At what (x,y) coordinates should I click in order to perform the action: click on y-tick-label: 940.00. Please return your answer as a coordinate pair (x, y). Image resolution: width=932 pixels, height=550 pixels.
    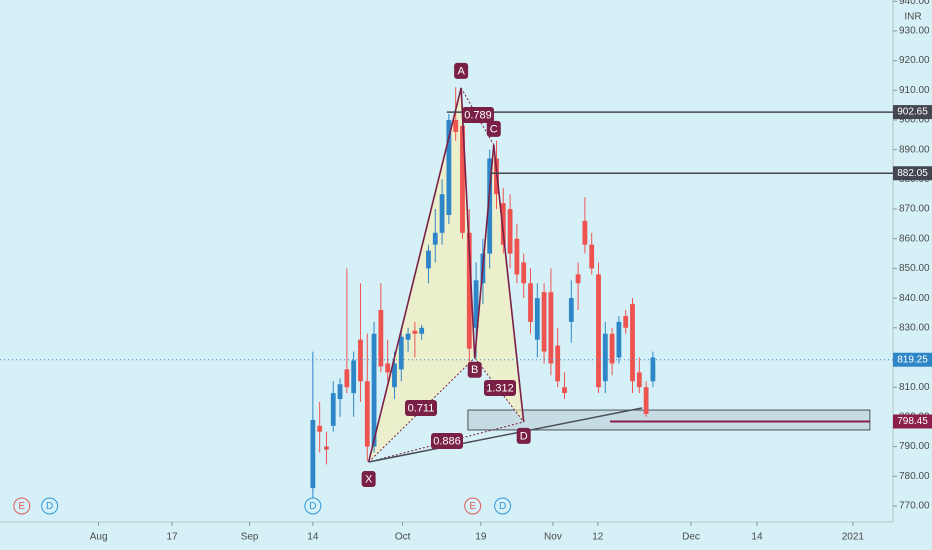
    Looking at the image, I should click on (914, 3).